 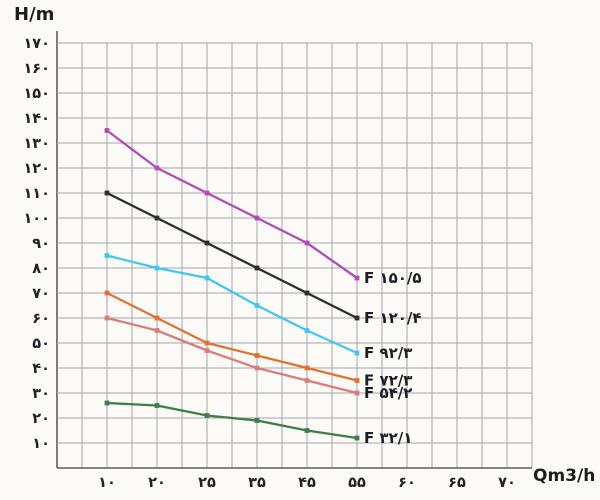 What do you see at coordinates (307, 483) in the screenshot?
I see `x-tick-label: ۴۵` at bounding box center [307, 483].